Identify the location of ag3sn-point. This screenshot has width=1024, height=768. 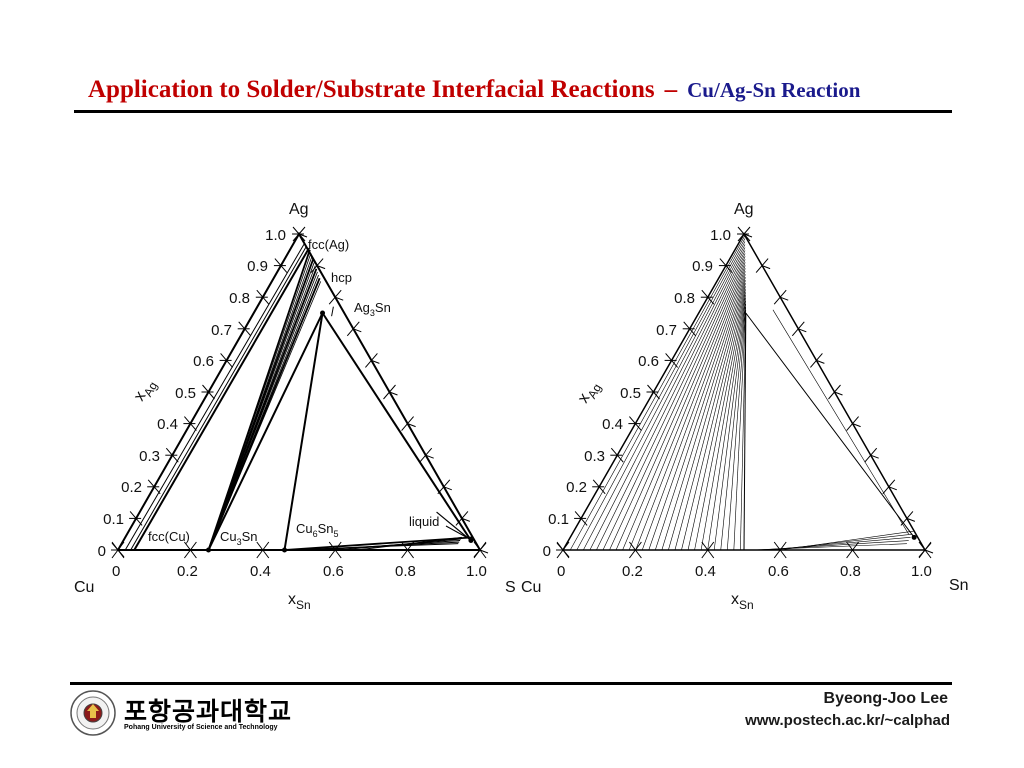
(323, 313).